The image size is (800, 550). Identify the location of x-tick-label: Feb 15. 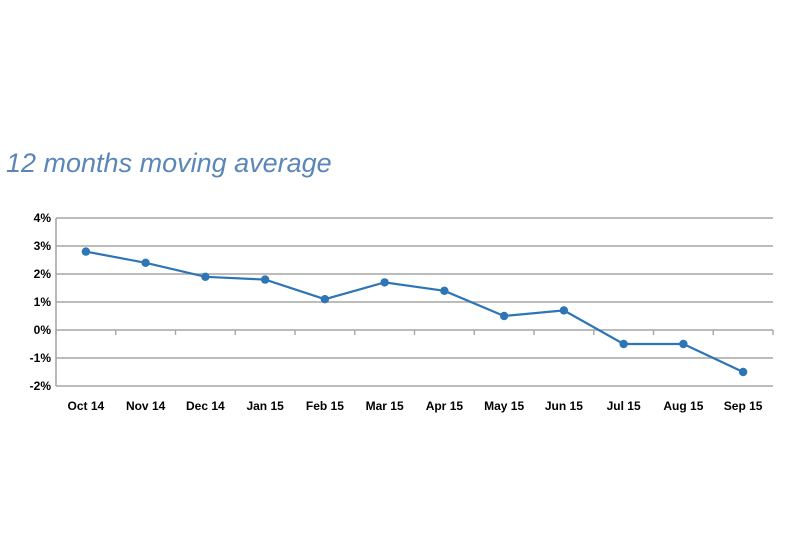
(325, 406).